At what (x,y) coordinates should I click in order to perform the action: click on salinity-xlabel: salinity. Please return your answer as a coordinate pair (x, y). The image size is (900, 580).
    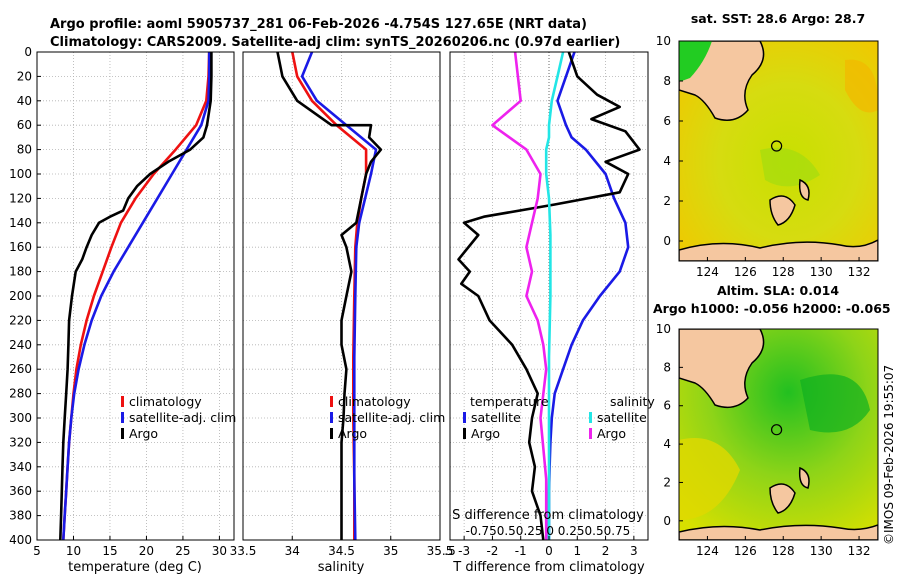
    Looking at the image, I should click on (341, 567).